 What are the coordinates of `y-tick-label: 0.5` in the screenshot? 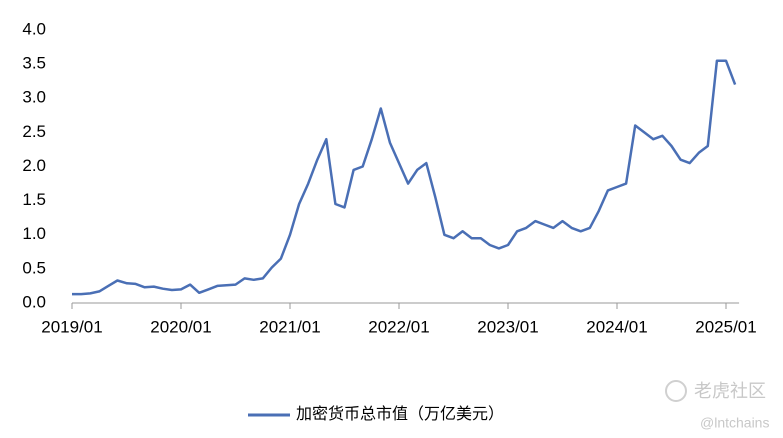 It's located at (34, 267).